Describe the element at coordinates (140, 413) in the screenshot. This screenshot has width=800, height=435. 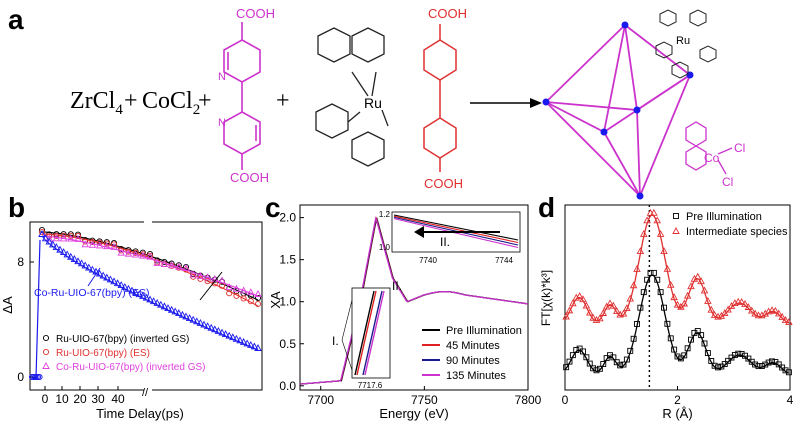
I see `x-axis-label: Time Delay(ps)` at that location.